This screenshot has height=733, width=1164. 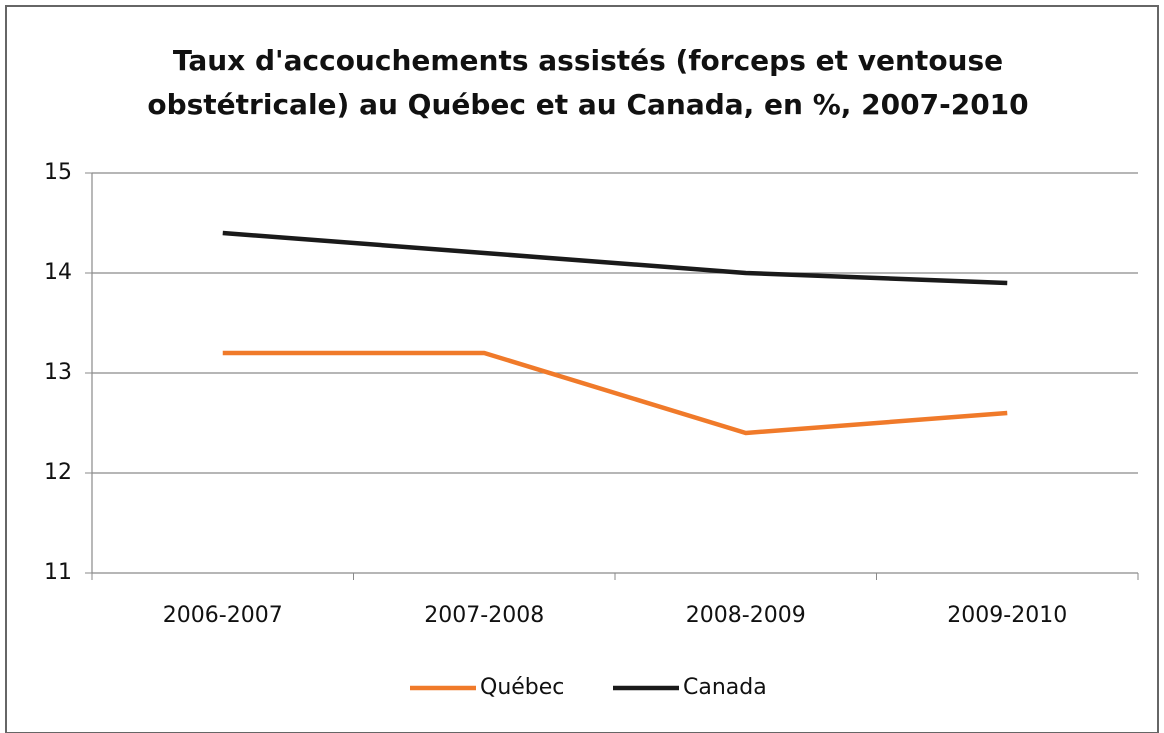 What do you see at coordinates (1007, 615) in the screenshot?
I see `x-tick-label: 2009-2010` at bounding box center [1007, 615].